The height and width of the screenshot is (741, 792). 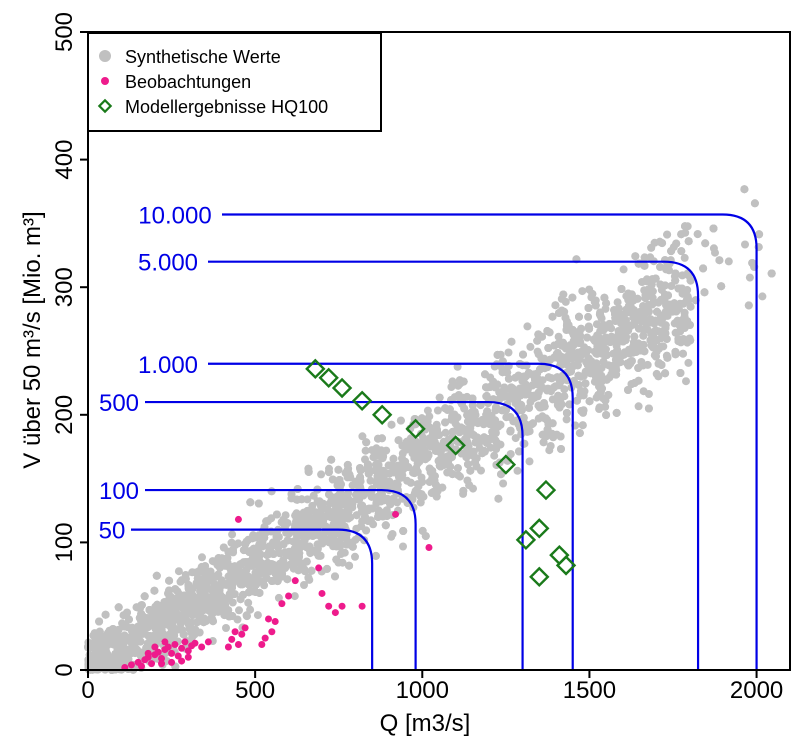 What do you see at coordinates (422, 690) in the screenshot?
I see `x-tick-label: 1000` at bounding box center [422, 690].